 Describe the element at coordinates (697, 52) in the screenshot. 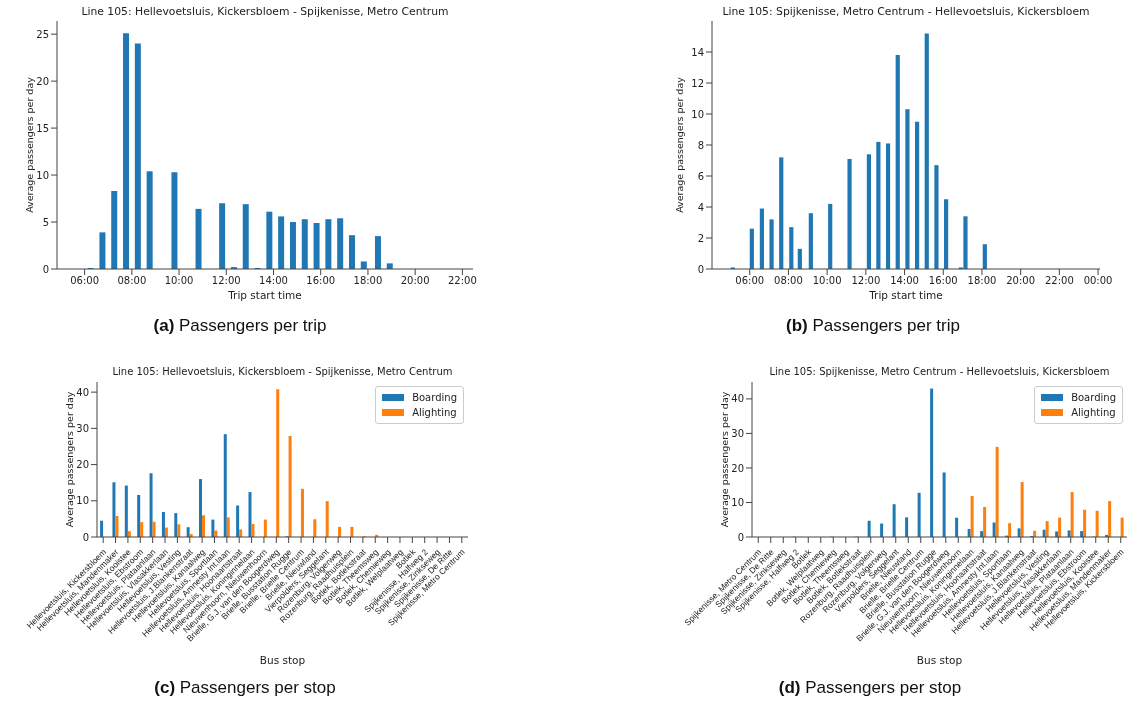

I see `y-tick-label: 14` at that location.